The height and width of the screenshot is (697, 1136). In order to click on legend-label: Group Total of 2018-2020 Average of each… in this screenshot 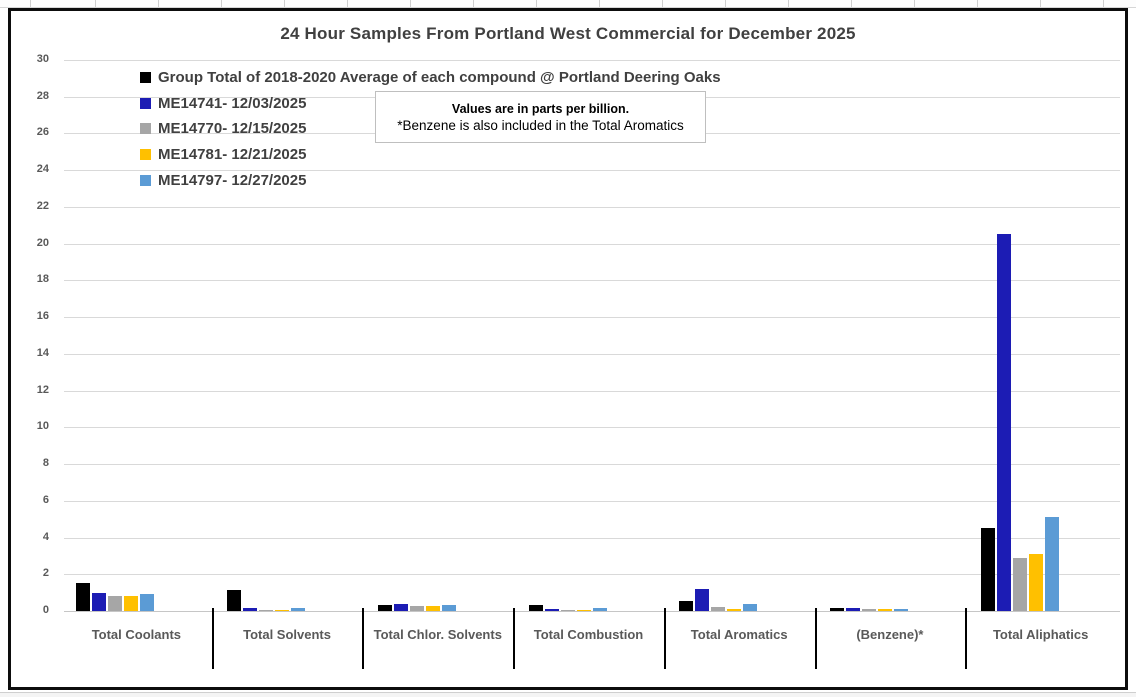, I will do `click(439, 78)`.